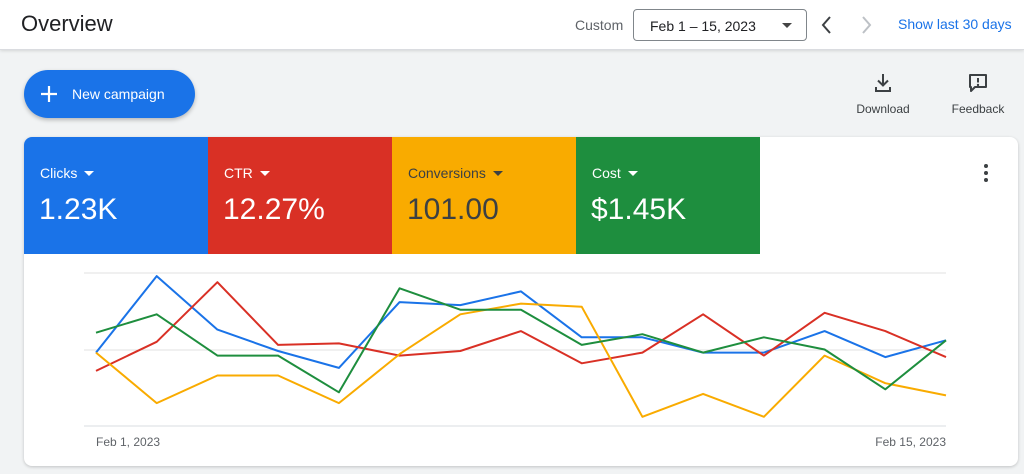 The height and width of the screenshot is (474, 1024). I want to click on chevron-left-icon, so click(826, 25).